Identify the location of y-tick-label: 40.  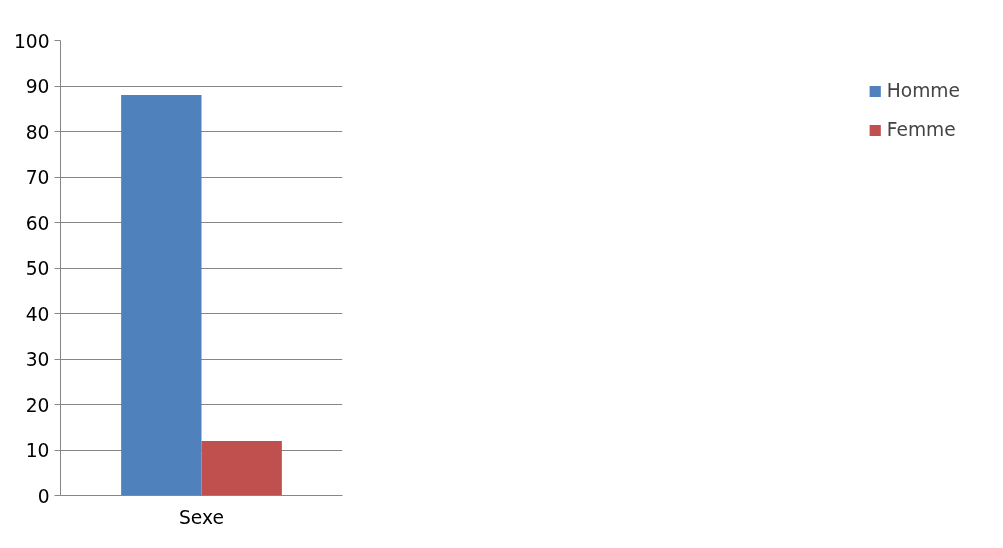
(37, 314).